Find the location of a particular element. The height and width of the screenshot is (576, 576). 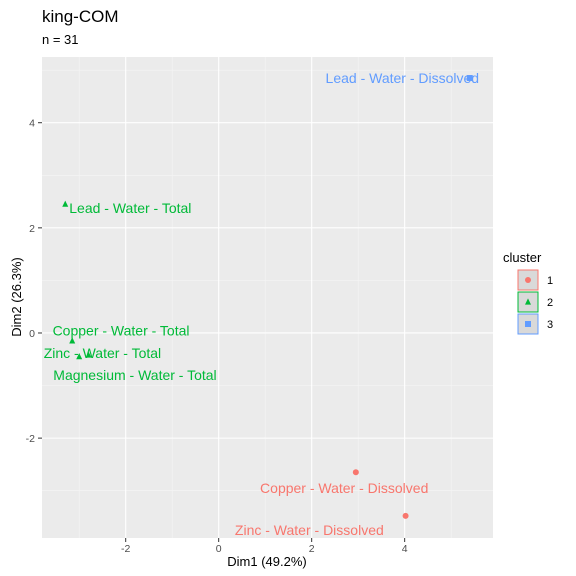

point-label: Zinc - Water - Total is located at coordinates (102, 353).